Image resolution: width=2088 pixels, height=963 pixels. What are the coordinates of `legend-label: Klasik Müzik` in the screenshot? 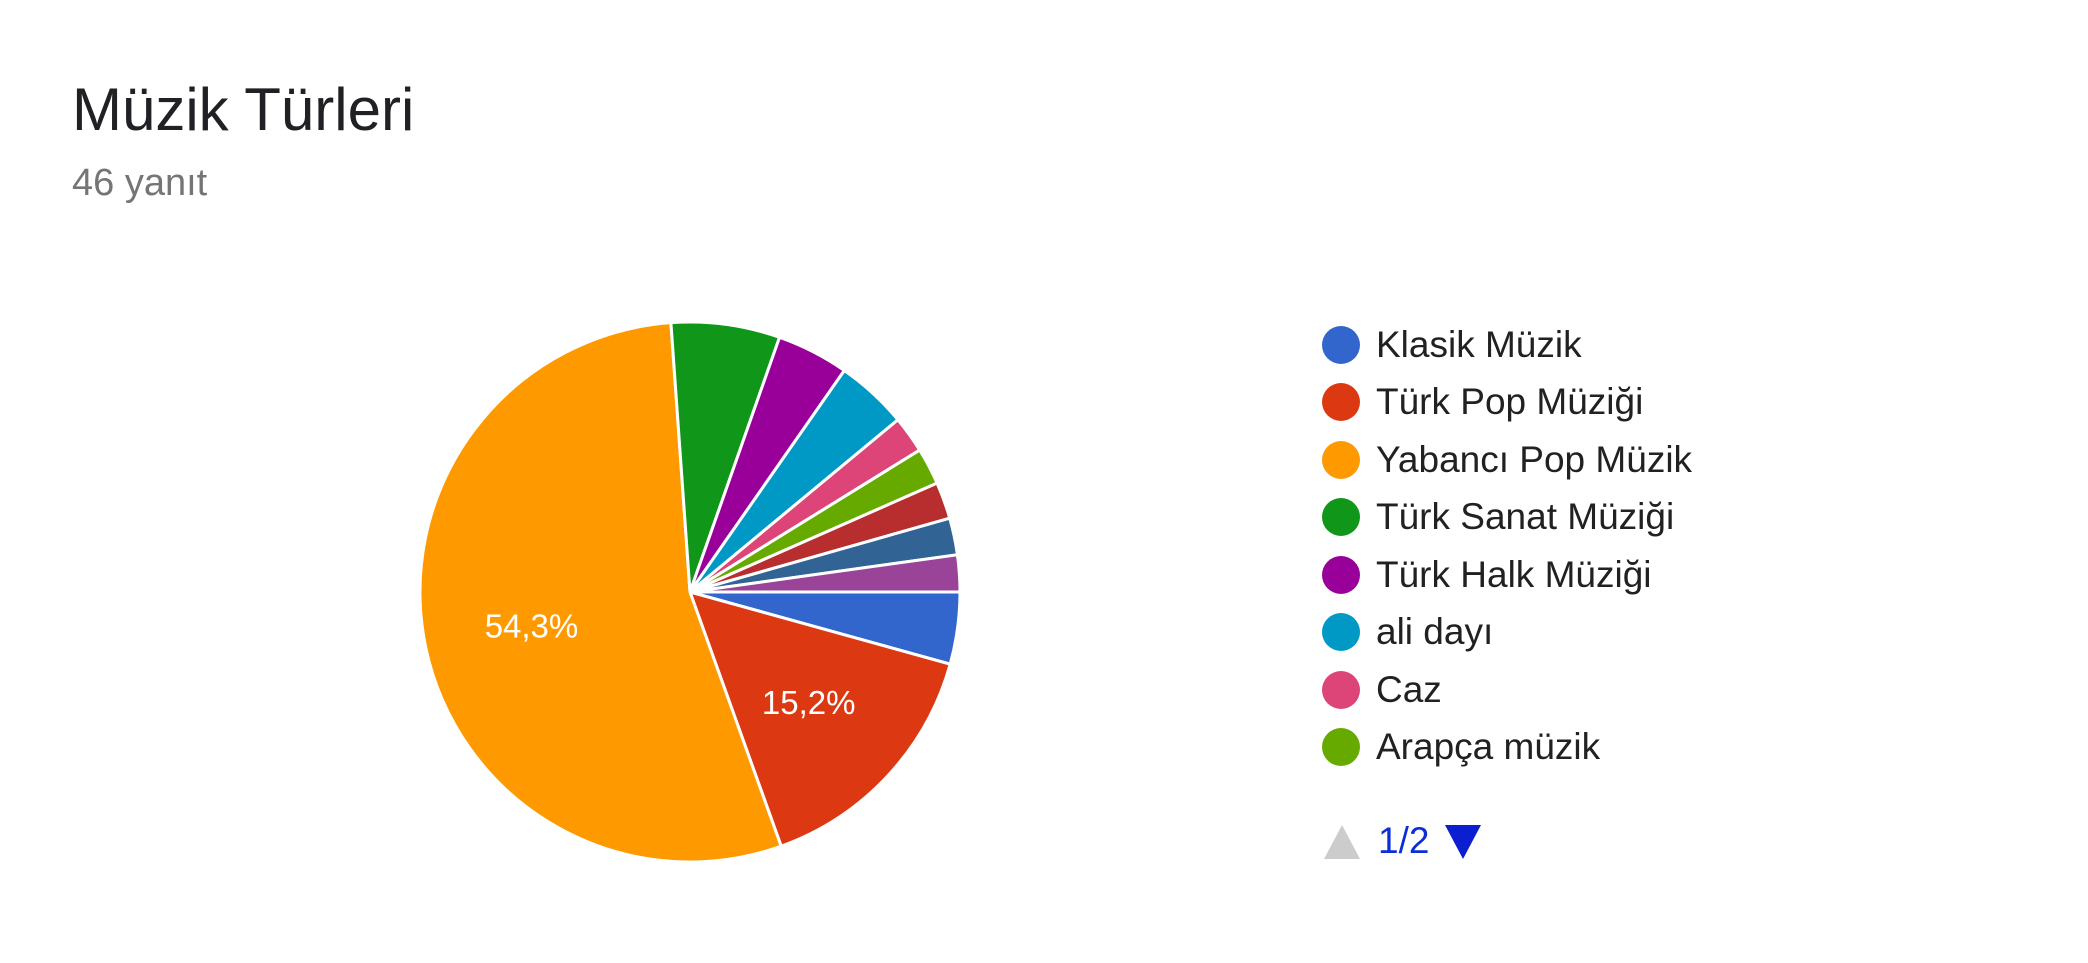 It's located at (1479, 344).